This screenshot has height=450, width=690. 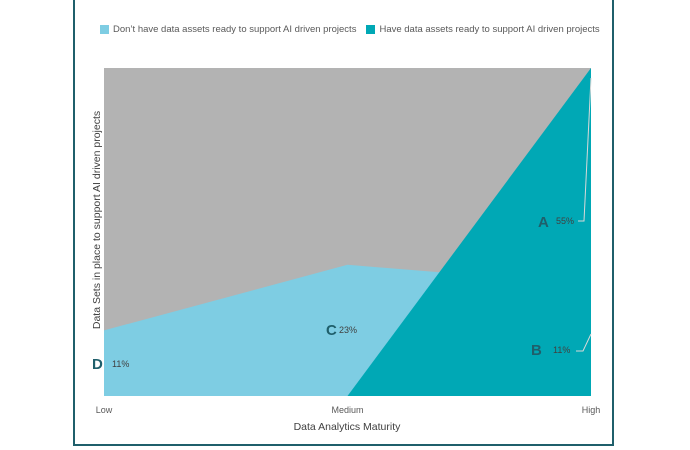 What do you see at coordinates (347, 410) in the screenshot?
I see `x-tick-label-medium: Medium` at bounding box center [347, 410].